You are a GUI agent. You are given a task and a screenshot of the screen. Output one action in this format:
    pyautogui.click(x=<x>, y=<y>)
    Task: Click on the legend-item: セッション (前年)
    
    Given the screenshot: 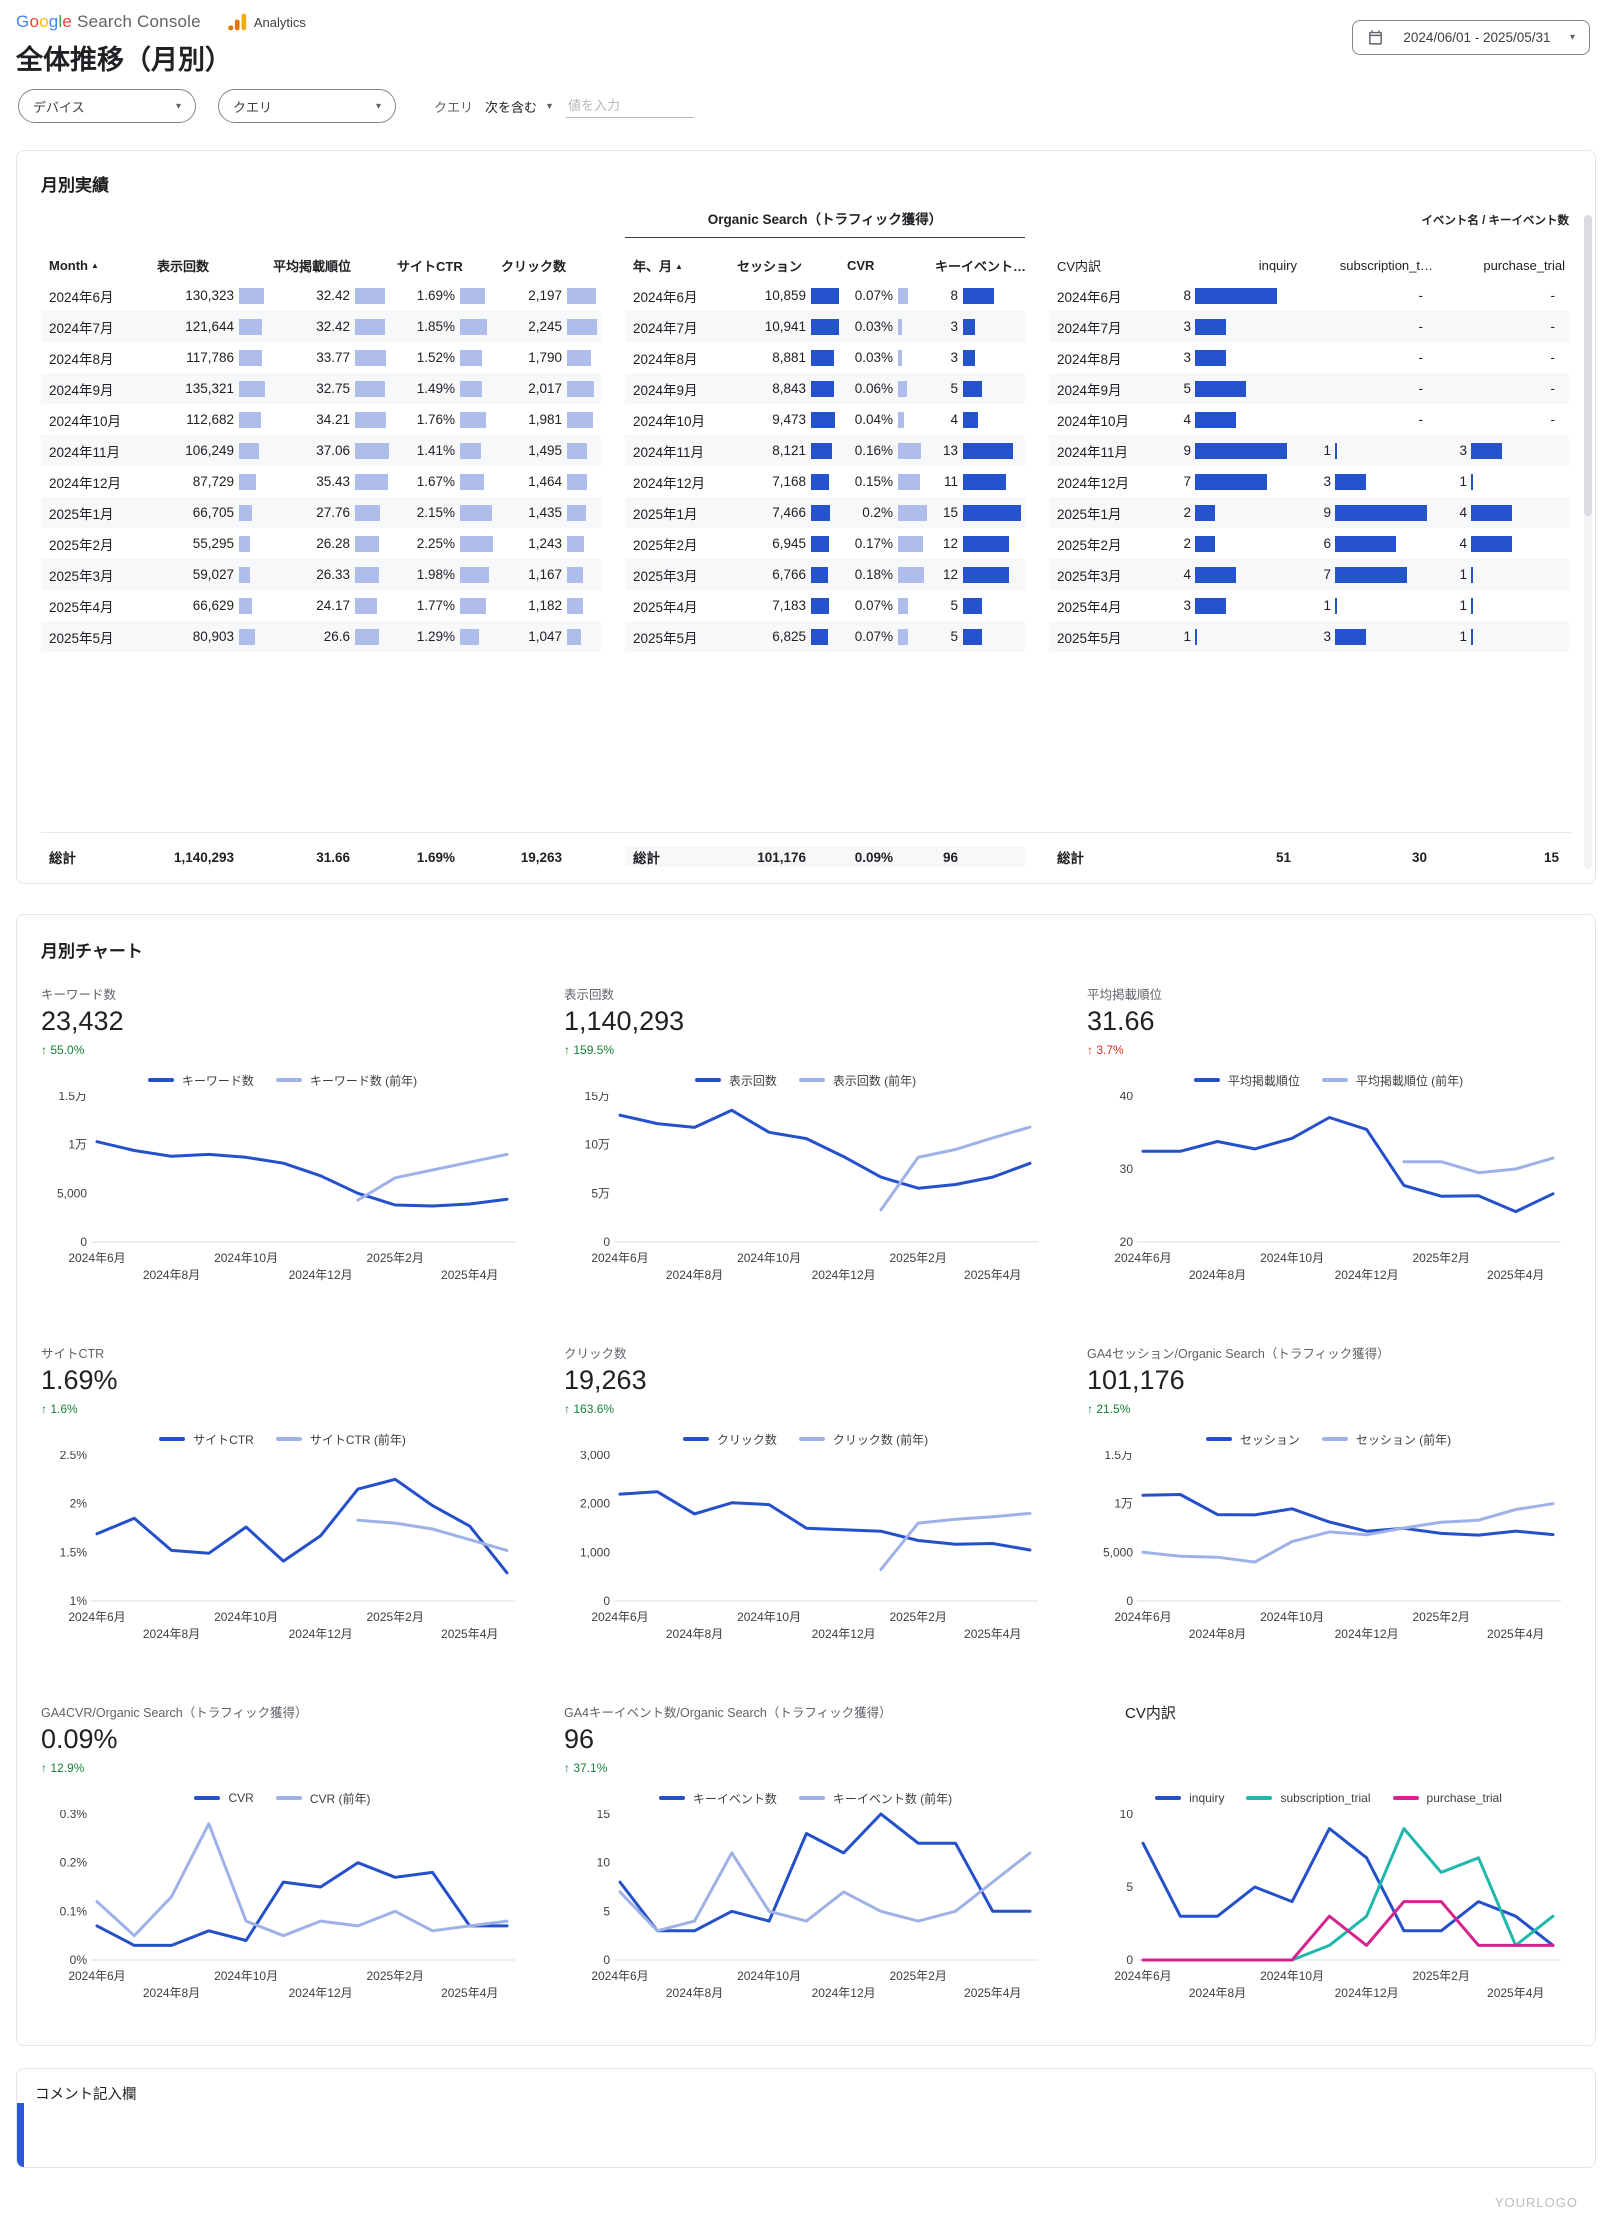 What is the action you would take?
    pyautogui.click(x=1386, y=1439)
    